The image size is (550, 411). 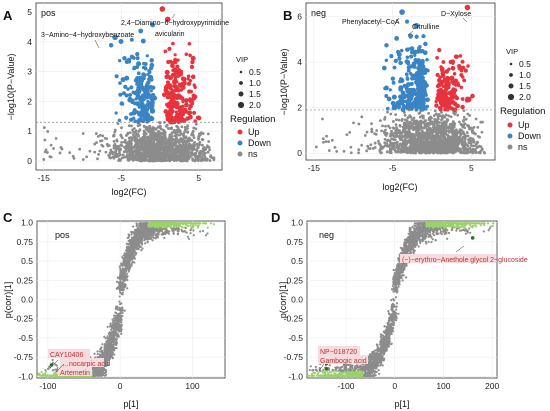 I want to click on data-point-highlighted, so click(x=45, y=373).